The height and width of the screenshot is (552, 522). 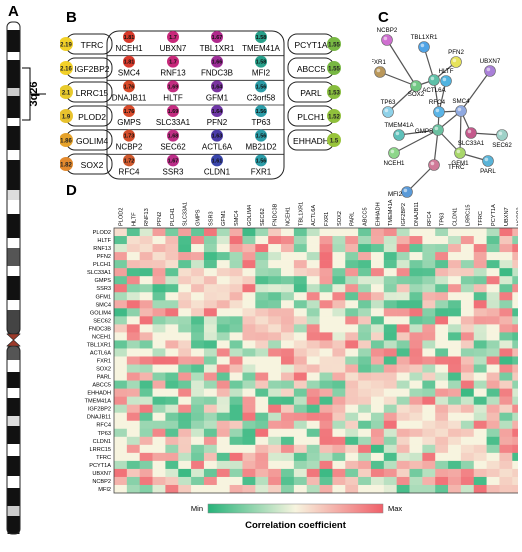 I want to click on gene-badge-value: 1.55, so click(x=334, y=70).